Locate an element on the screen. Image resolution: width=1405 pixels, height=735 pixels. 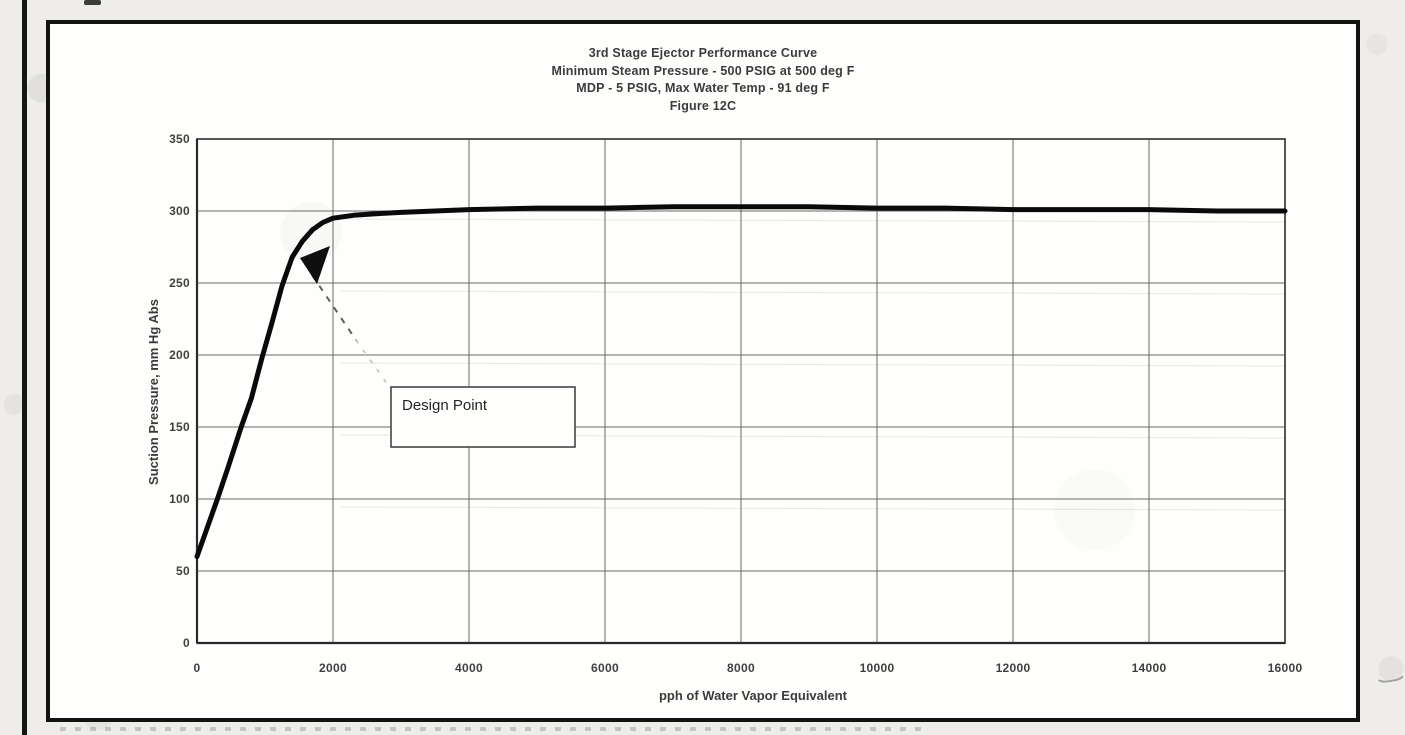
scan-speckle-line is located at coordinates (495, 729).